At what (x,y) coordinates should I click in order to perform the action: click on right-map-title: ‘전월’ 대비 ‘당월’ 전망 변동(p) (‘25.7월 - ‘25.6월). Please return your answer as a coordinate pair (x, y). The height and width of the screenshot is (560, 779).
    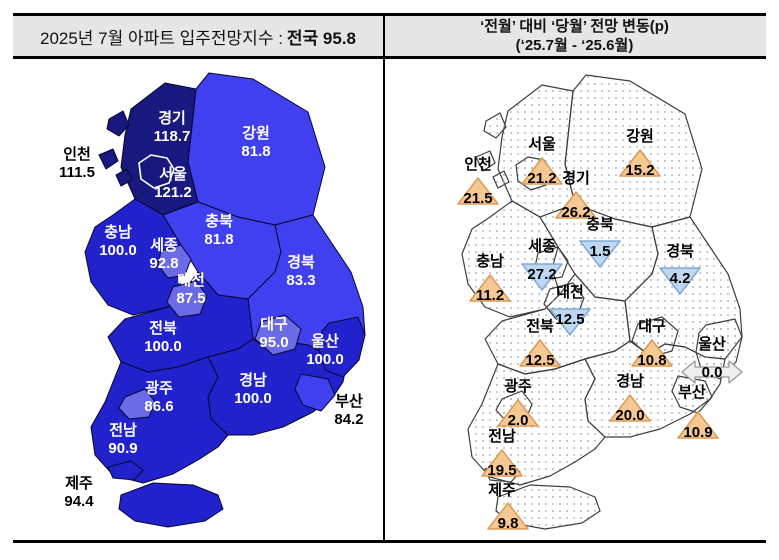
    Looking at the image, I should click on (574, 36).